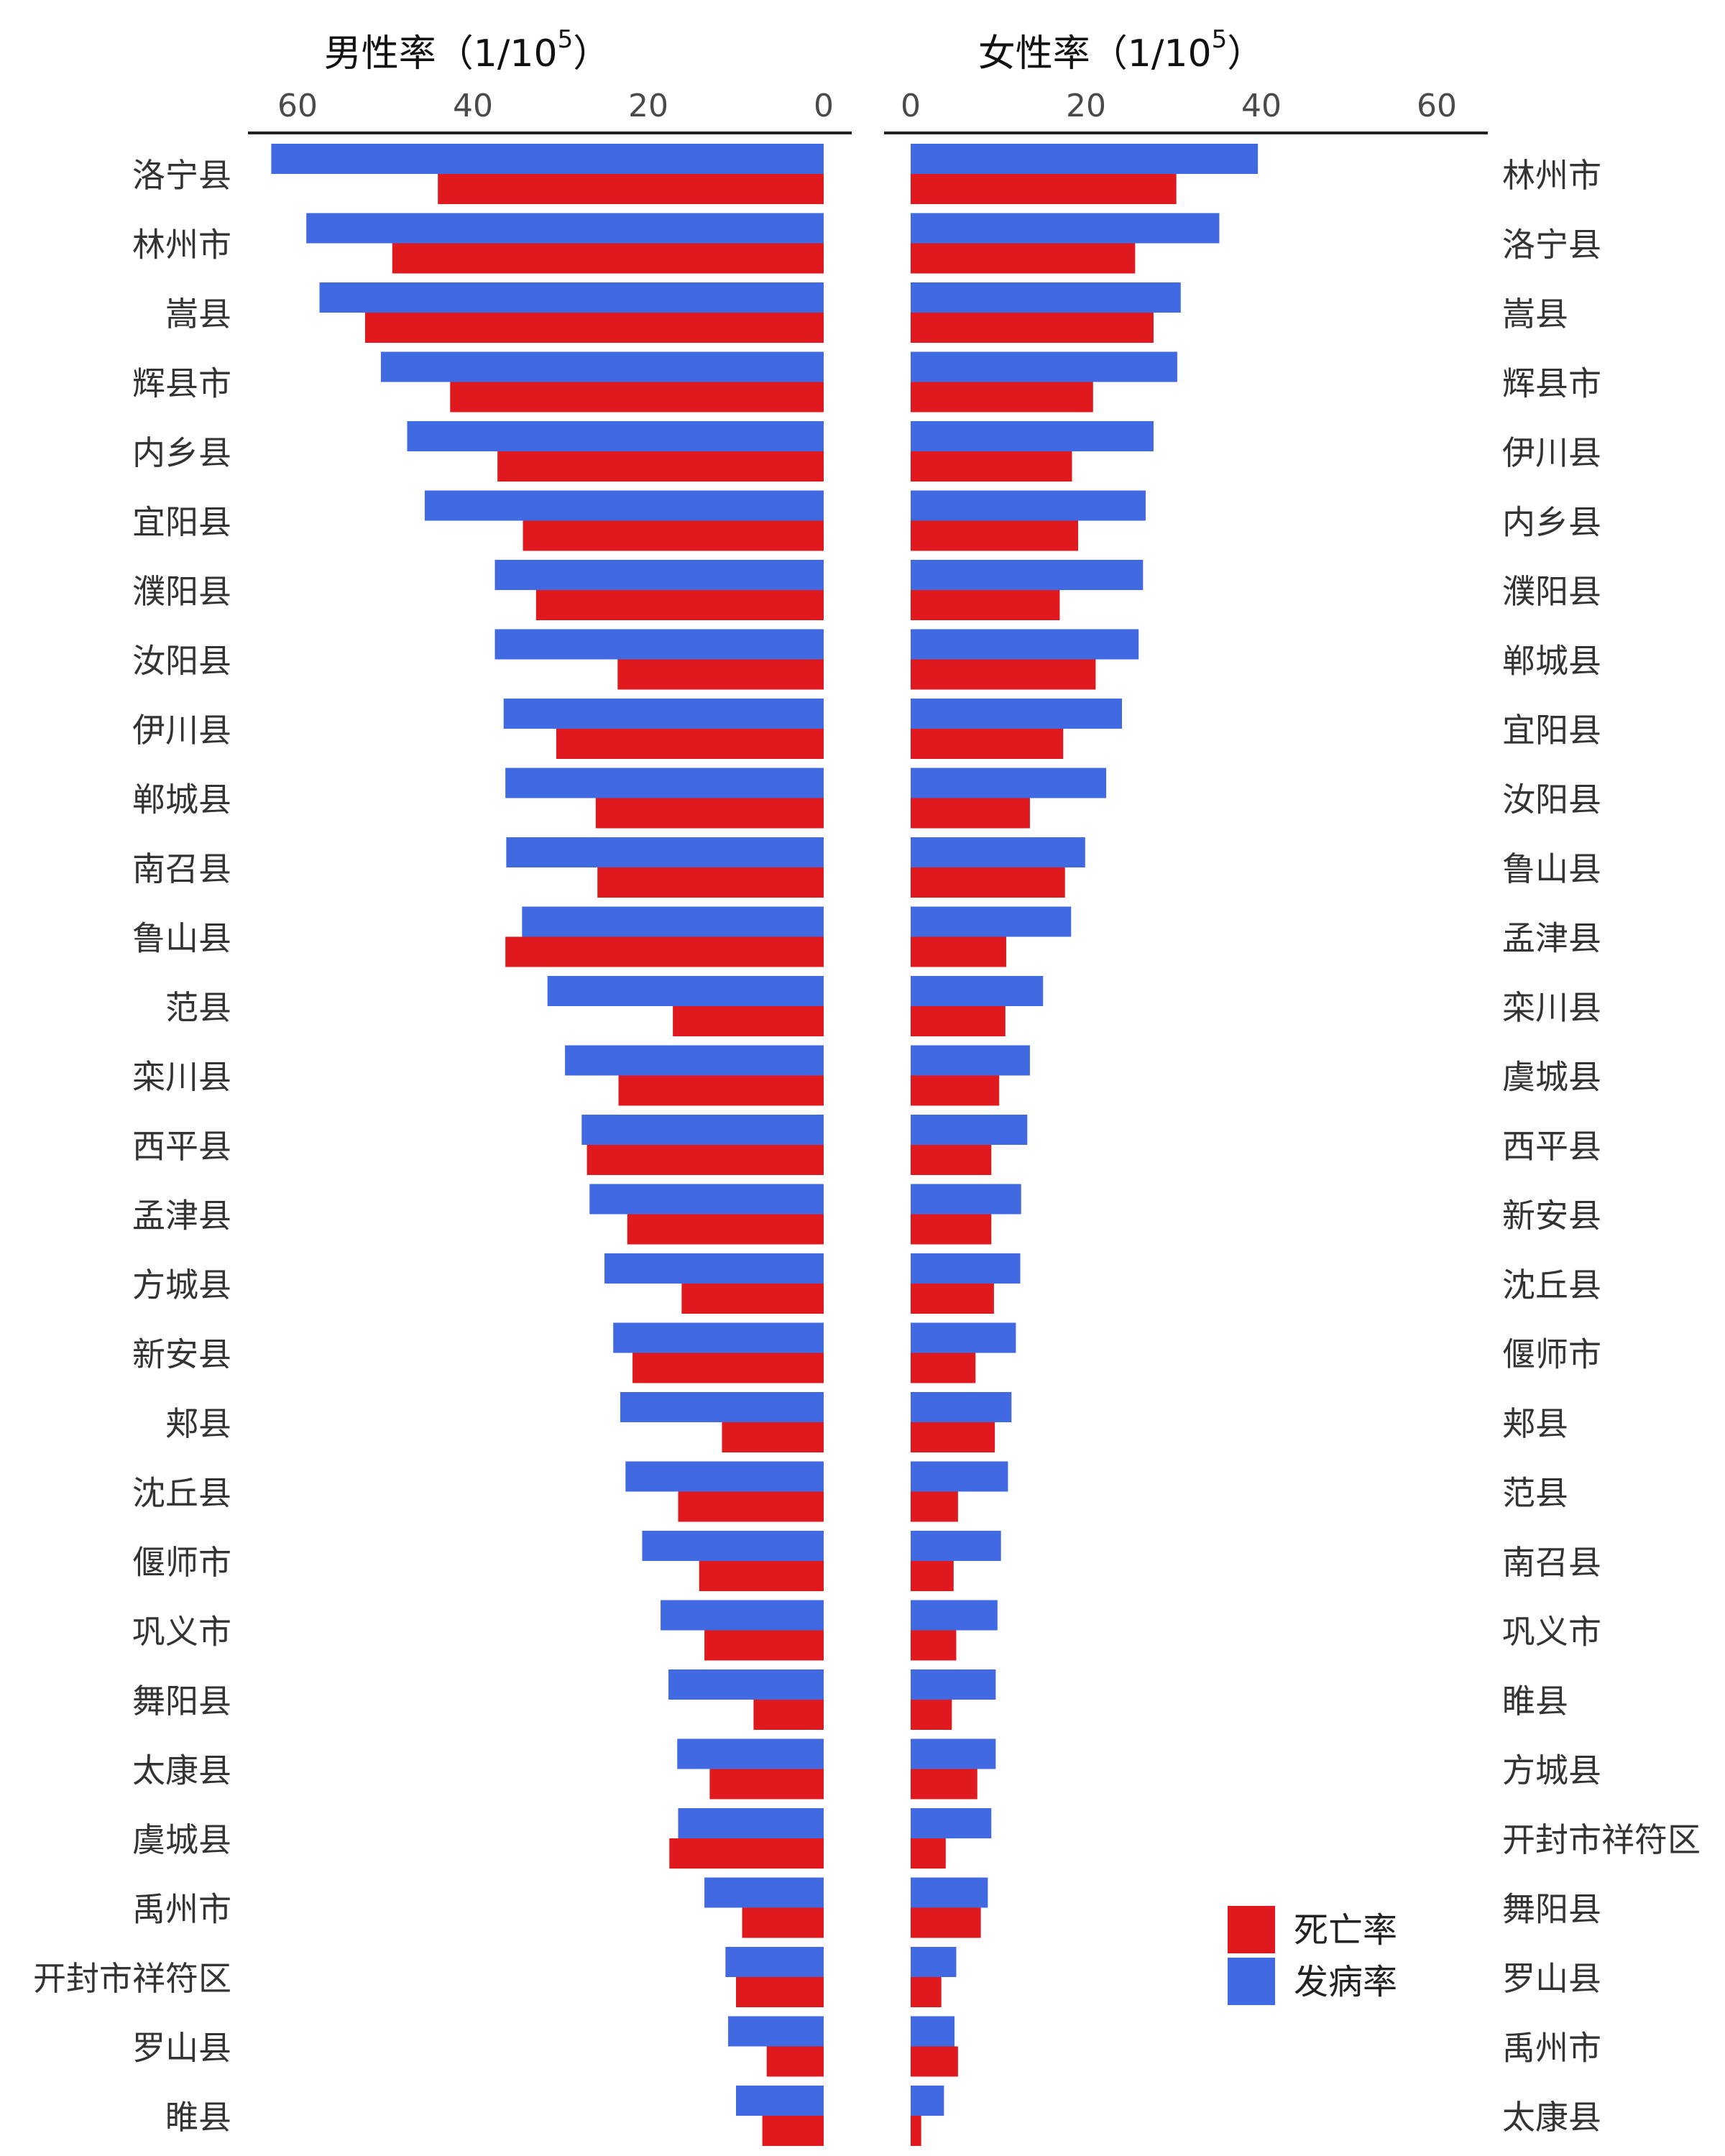  What do you see at coordinates (181, 1839) in the screenshot?
I see `male-category-label: 虞城县` at bounding box center [181, 1839].